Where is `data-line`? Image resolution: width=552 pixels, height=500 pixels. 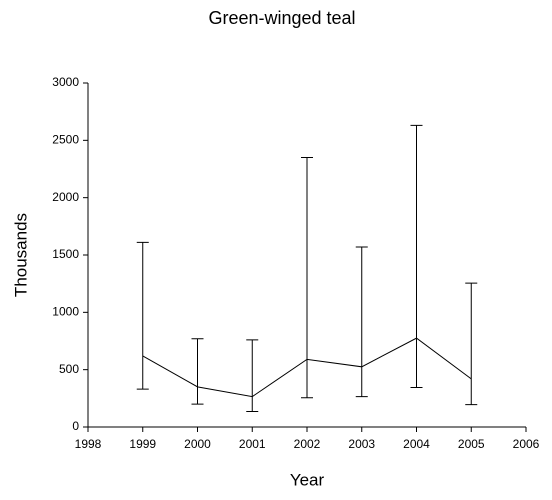 data-line is located at coordinates (307, 367).